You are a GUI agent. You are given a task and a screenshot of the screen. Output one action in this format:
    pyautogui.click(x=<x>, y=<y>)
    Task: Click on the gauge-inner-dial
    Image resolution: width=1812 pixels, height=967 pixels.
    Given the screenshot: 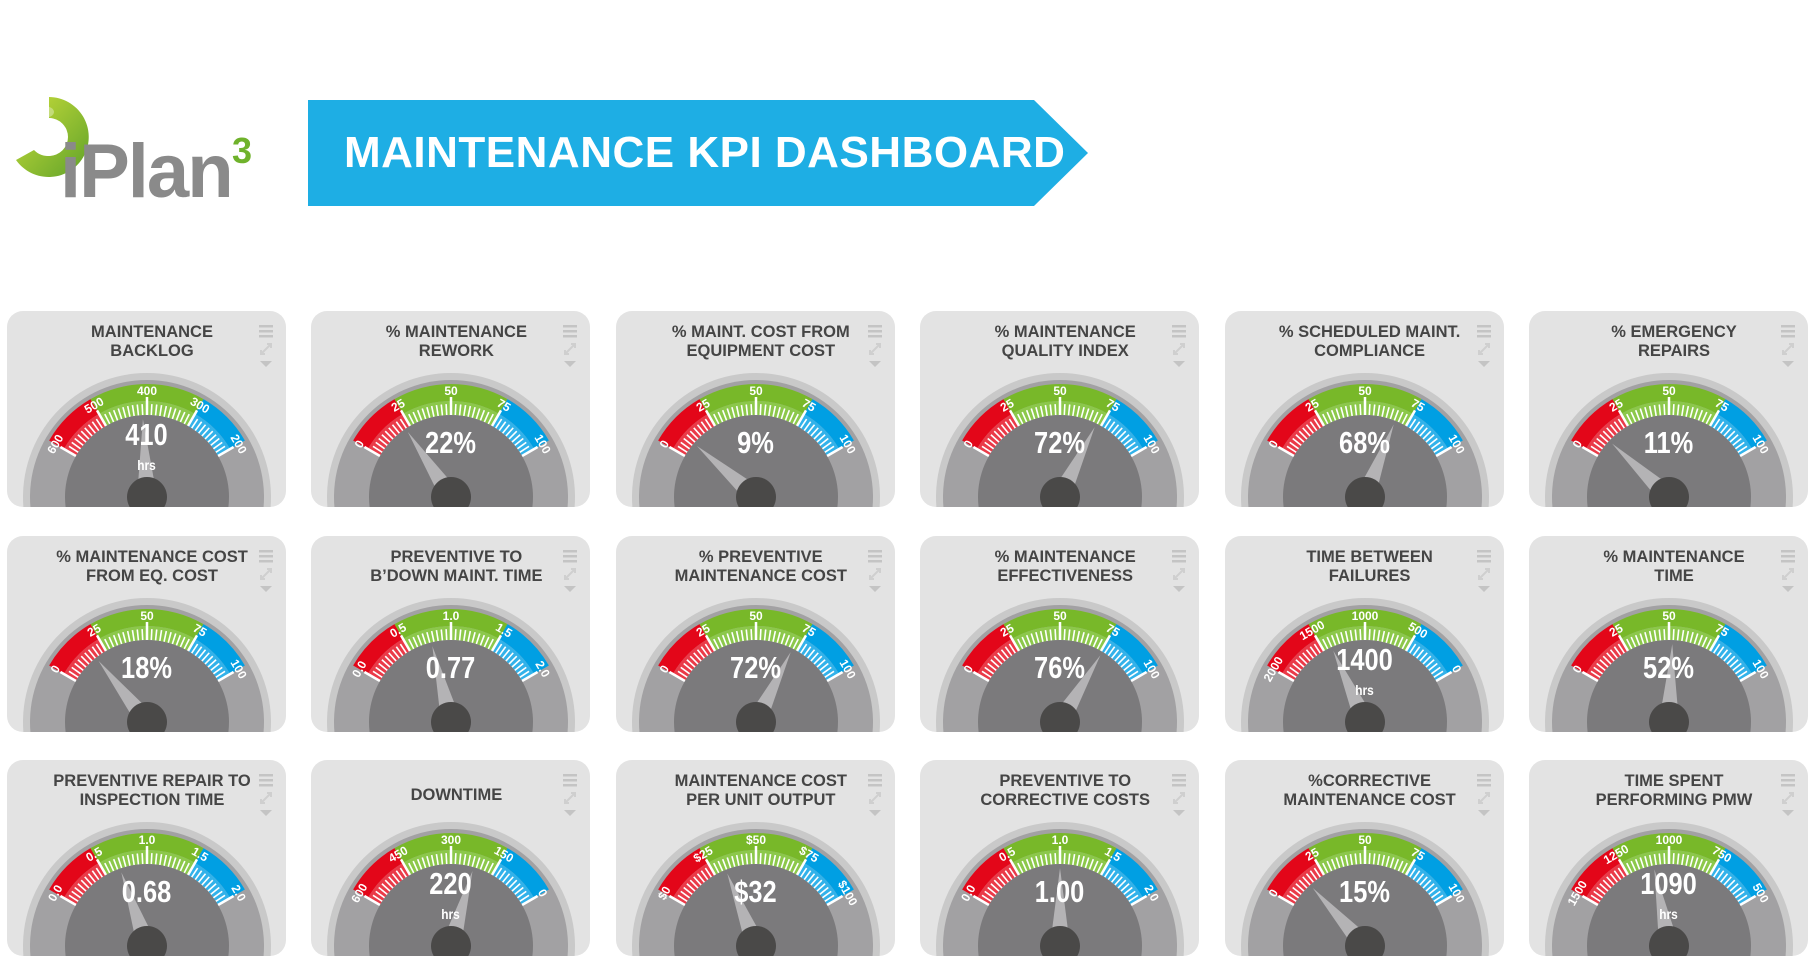 What is the action you would take?
    pyautogui.click(x=1364, y=460)
    